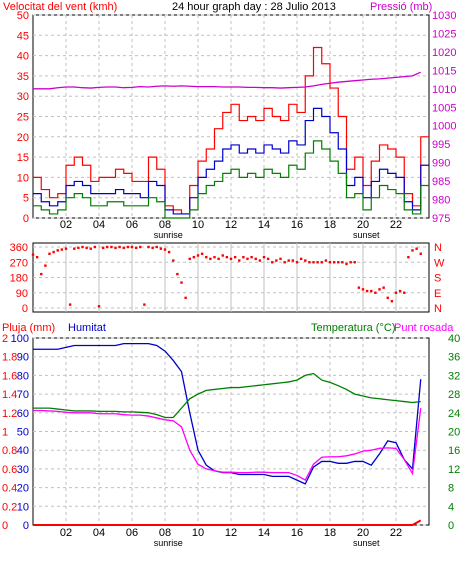  What do you see at coordinates (438, 309) in the screenshot?
I see `compass-tick-label: N` at bounding box center [438, 309].